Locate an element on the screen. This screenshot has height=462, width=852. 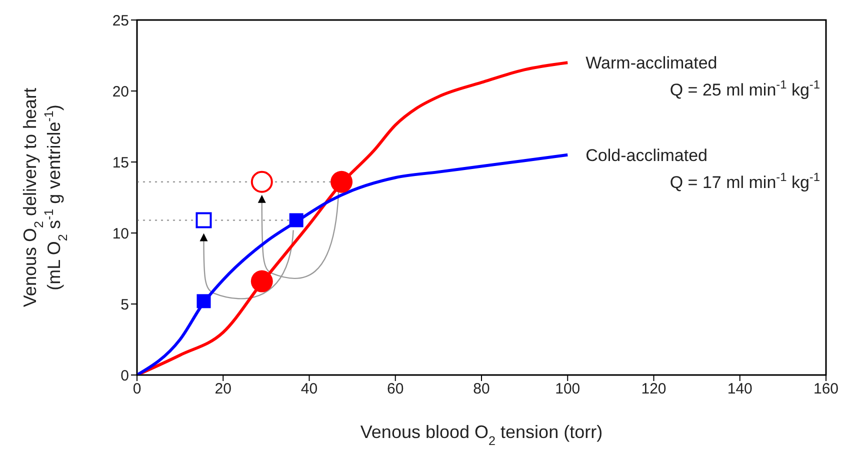
x-tick-label: 20 is located at coordinates (223, 389).